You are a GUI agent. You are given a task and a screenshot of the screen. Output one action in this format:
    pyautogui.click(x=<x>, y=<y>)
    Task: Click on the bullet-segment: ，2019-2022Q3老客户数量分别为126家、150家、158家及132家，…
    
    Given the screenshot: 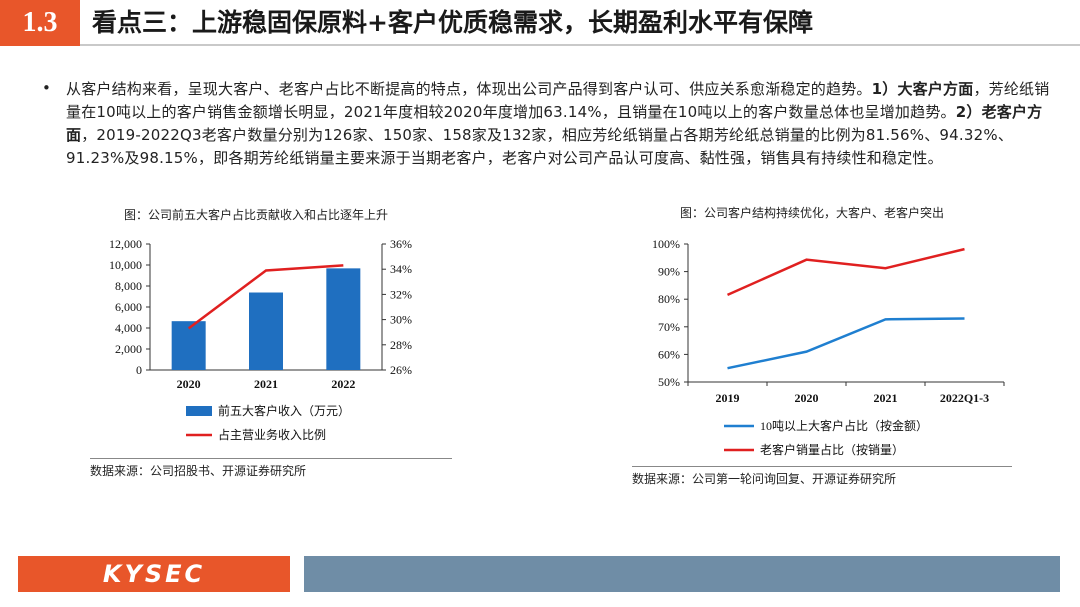 What is the action you would take?
    pyautogui.click(x=540, y=146)
    